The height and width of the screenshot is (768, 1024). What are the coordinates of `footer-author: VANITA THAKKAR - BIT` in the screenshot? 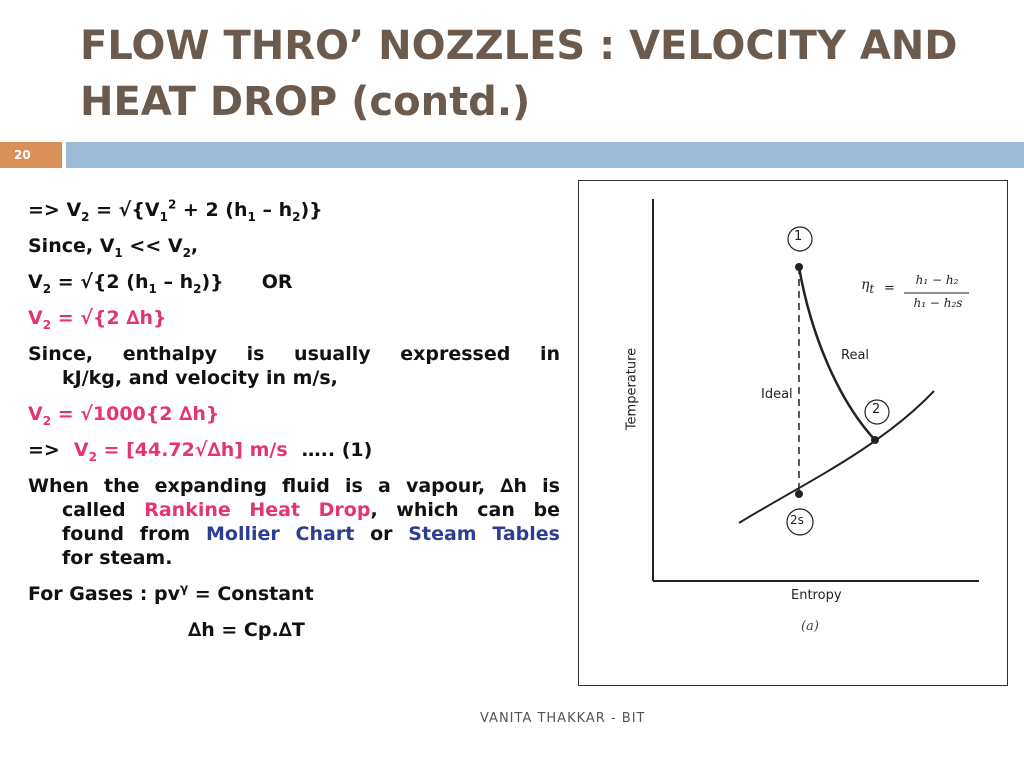 It's located at (563, 718).